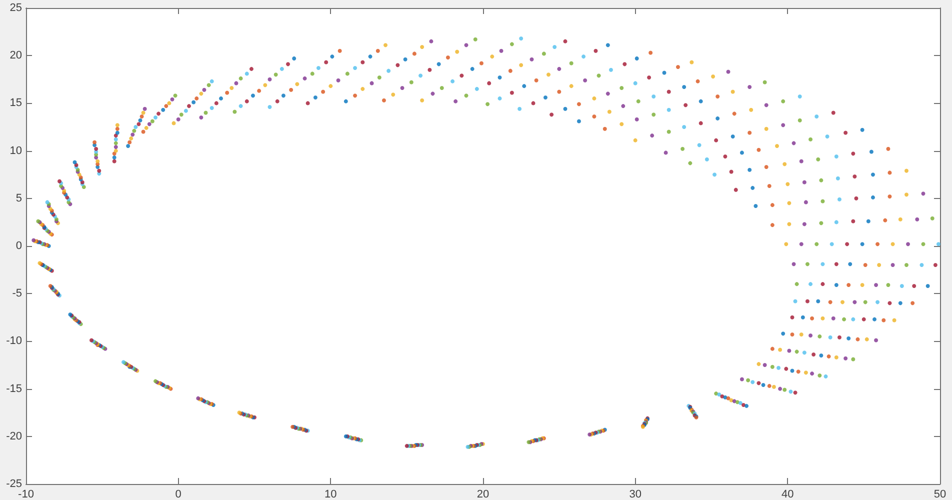 This screenshot has height=500, width=952. I want to click on y-tick-label: -10, so click(14, 341).